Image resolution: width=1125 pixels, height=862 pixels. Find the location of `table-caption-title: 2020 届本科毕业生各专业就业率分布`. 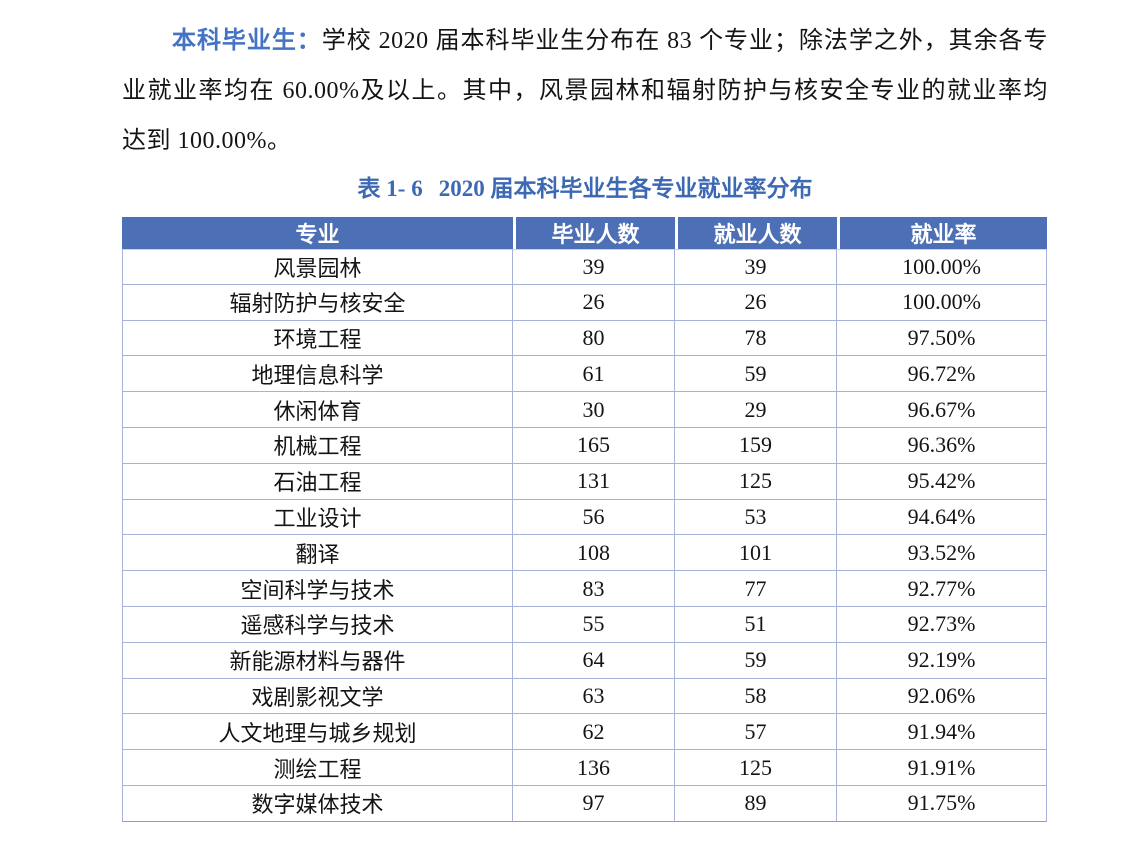

table-caption-title: 2020 届本科毕业生各专业就业率分布 is located at coordinates (625, 188).